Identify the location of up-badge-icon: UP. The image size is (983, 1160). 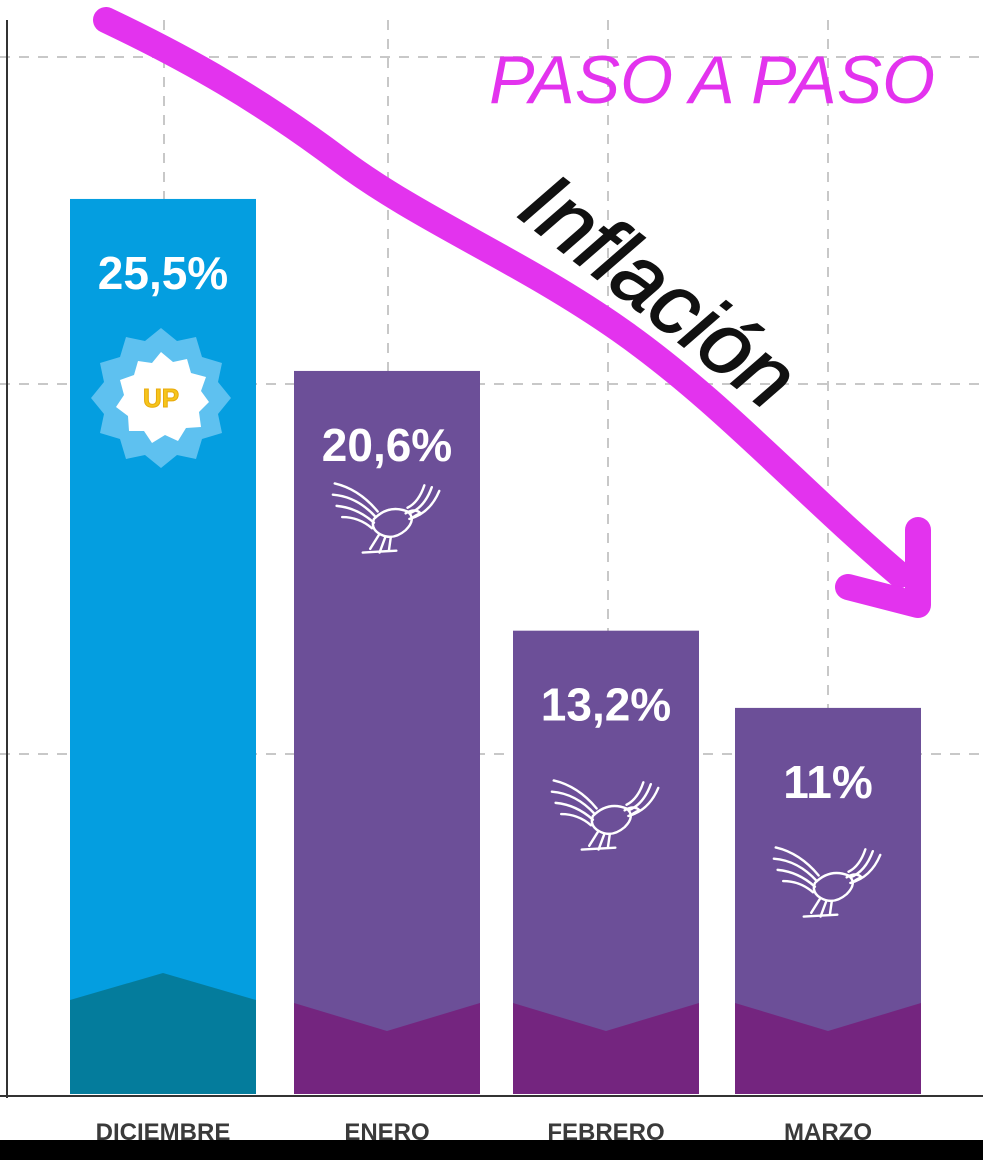
(161, 398).